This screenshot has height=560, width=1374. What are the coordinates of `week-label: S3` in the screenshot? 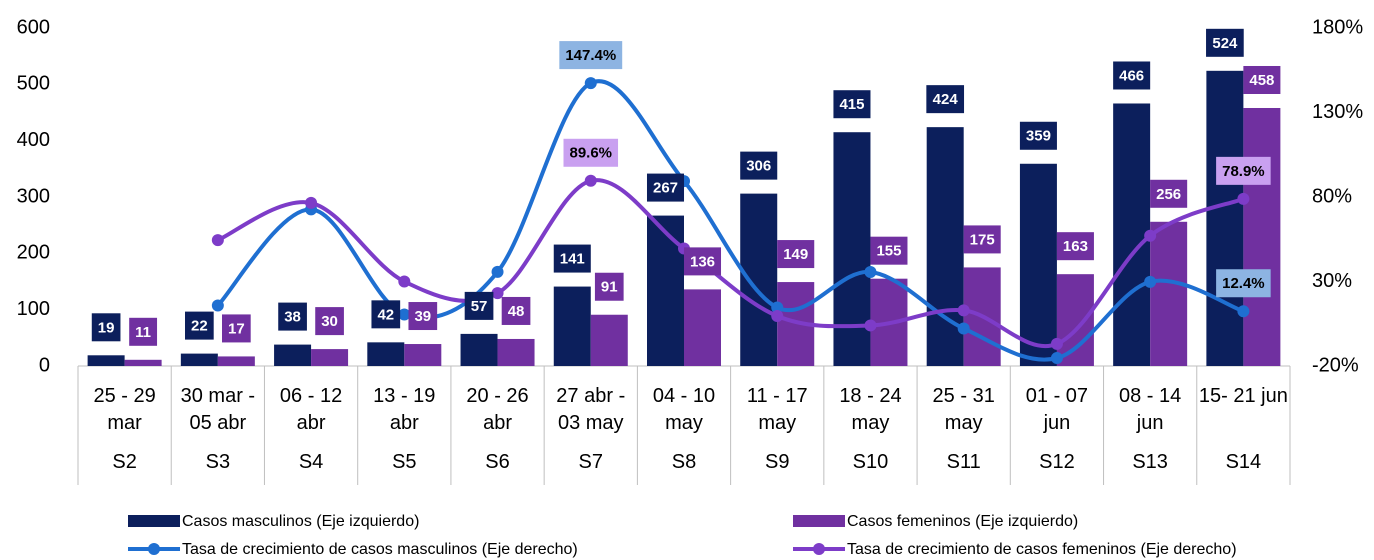 It's located at (218, 462).